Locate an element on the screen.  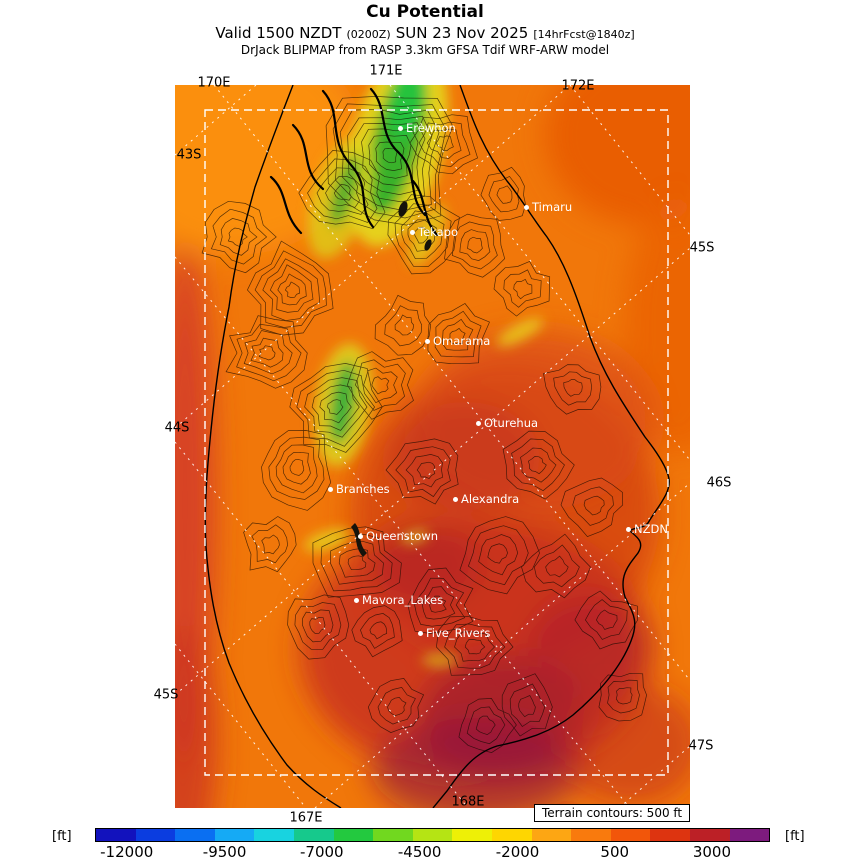
colorbar-tick: -4500 is located at coordinates (419, 851).